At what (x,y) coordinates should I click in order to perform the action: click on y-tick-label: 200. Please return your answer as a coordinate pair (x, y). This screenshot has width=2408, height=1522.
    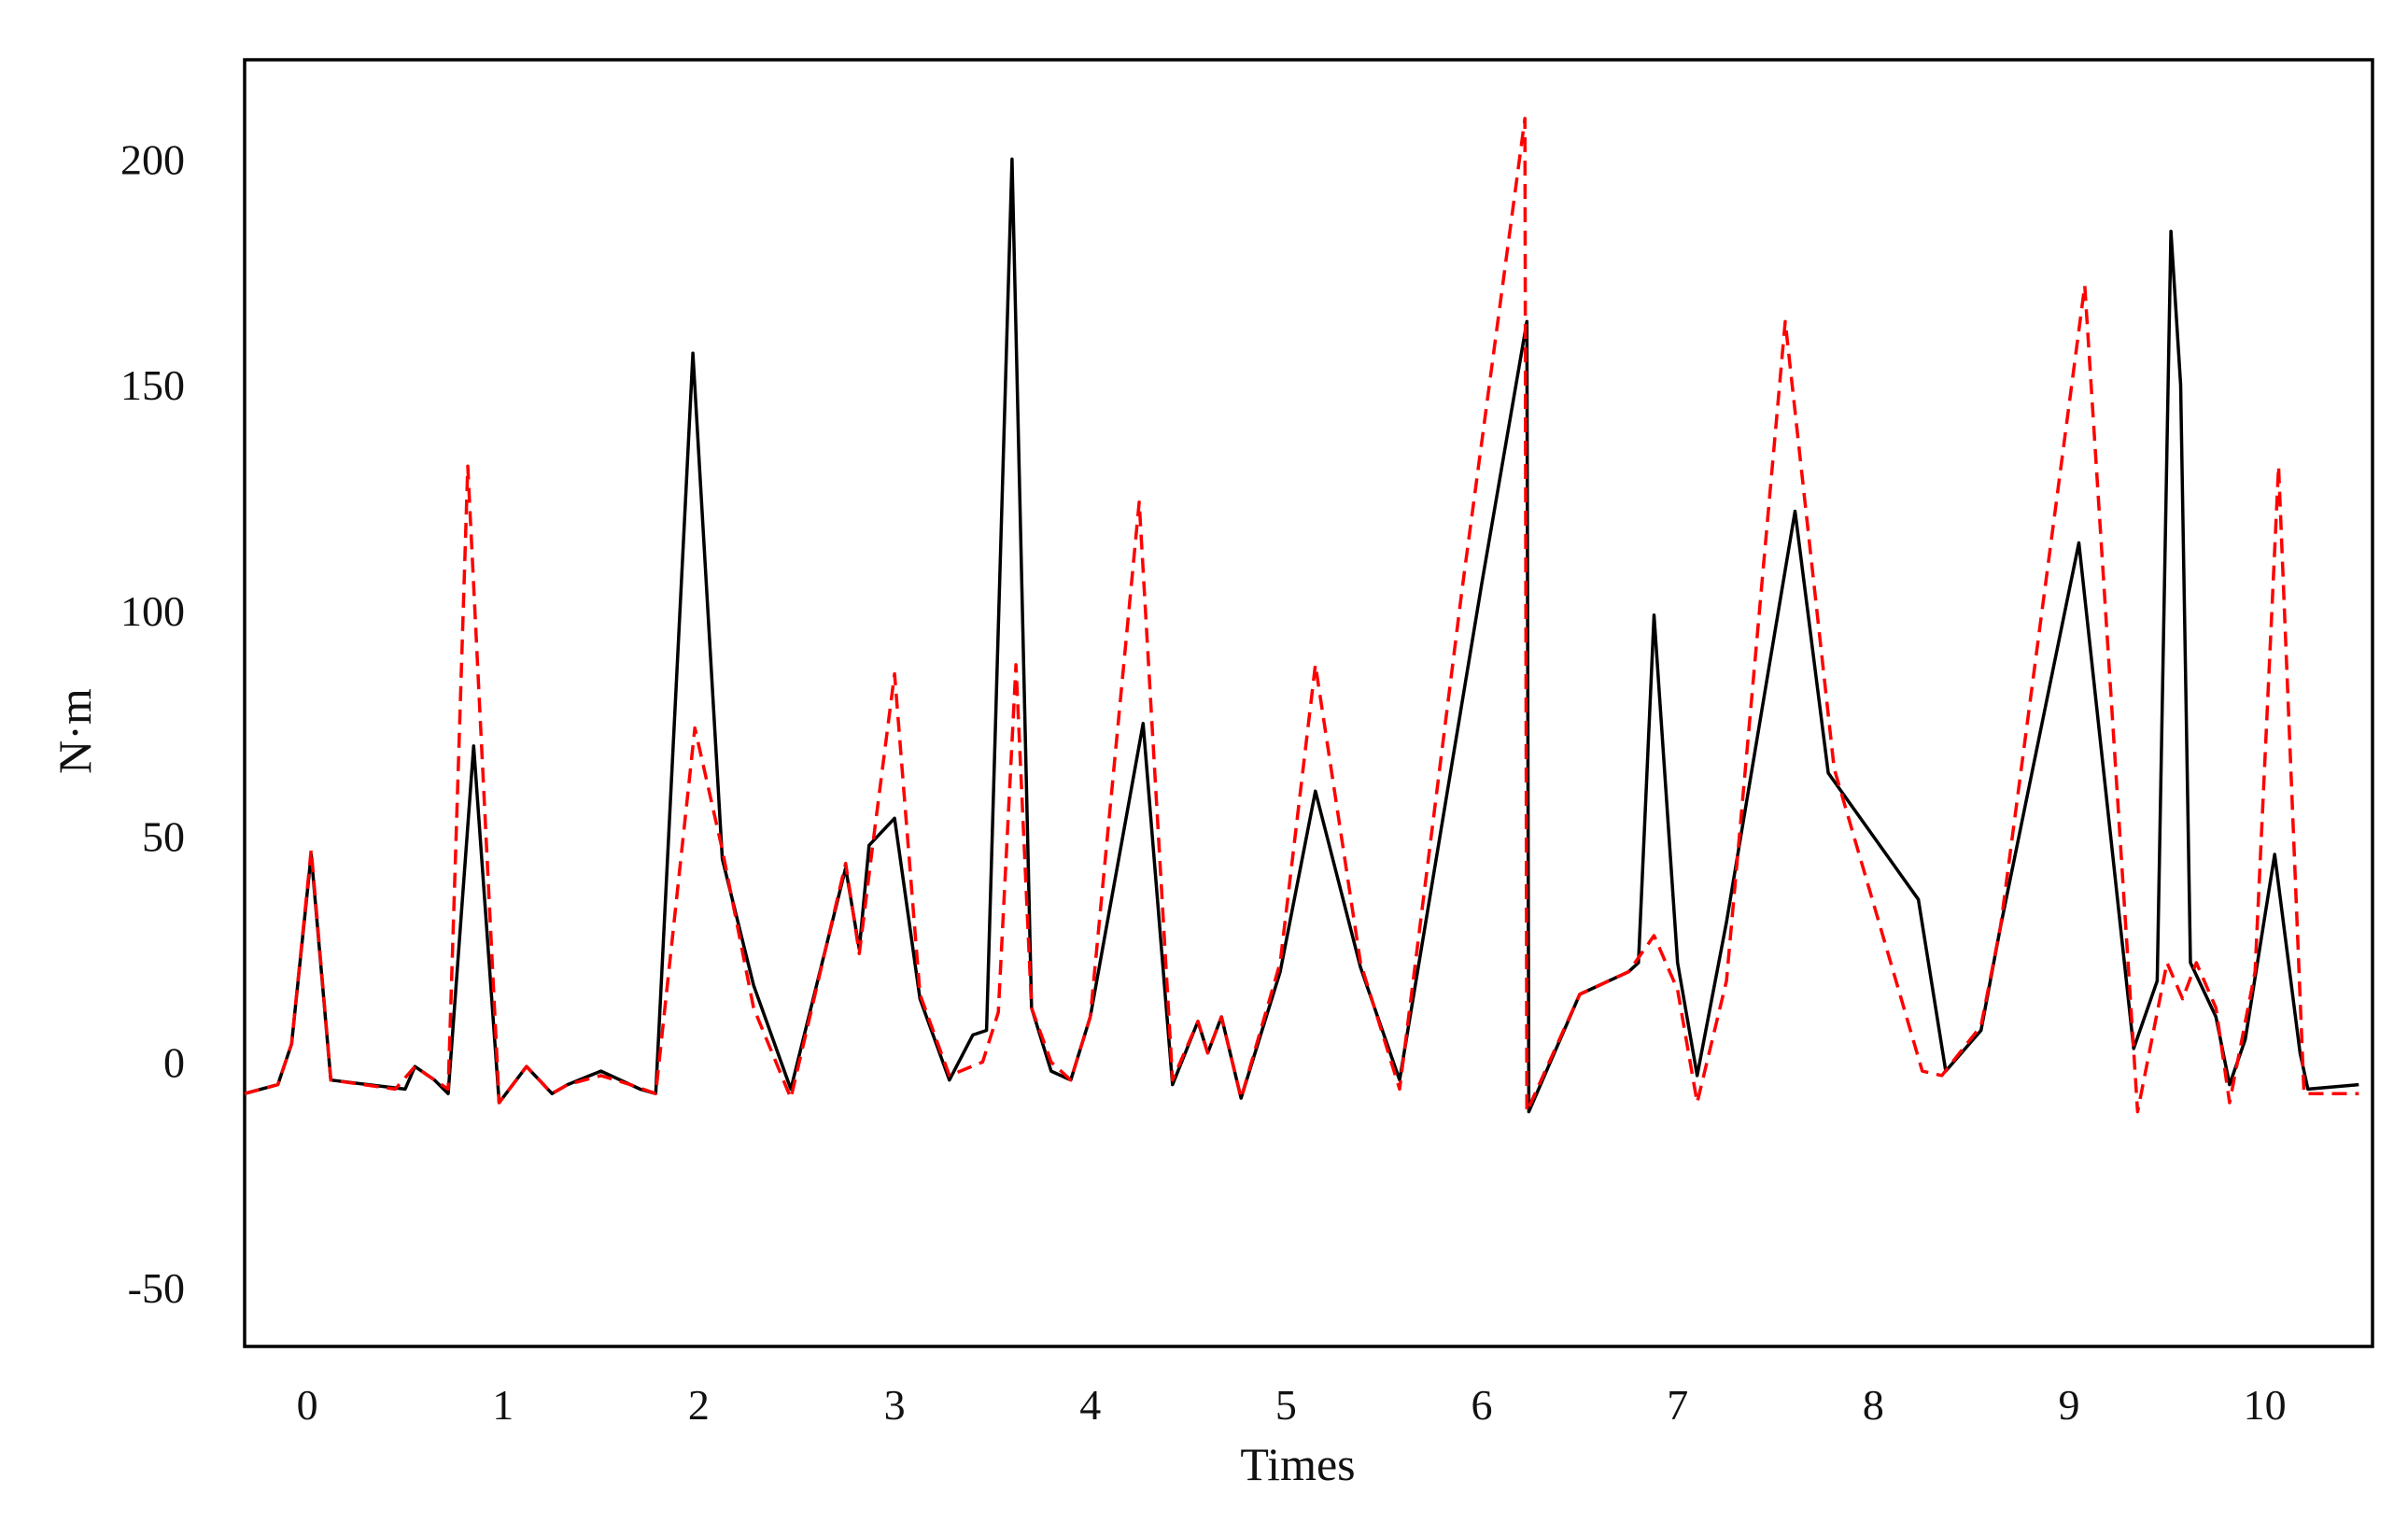
    Looking at the image, I should click on (152, 159).